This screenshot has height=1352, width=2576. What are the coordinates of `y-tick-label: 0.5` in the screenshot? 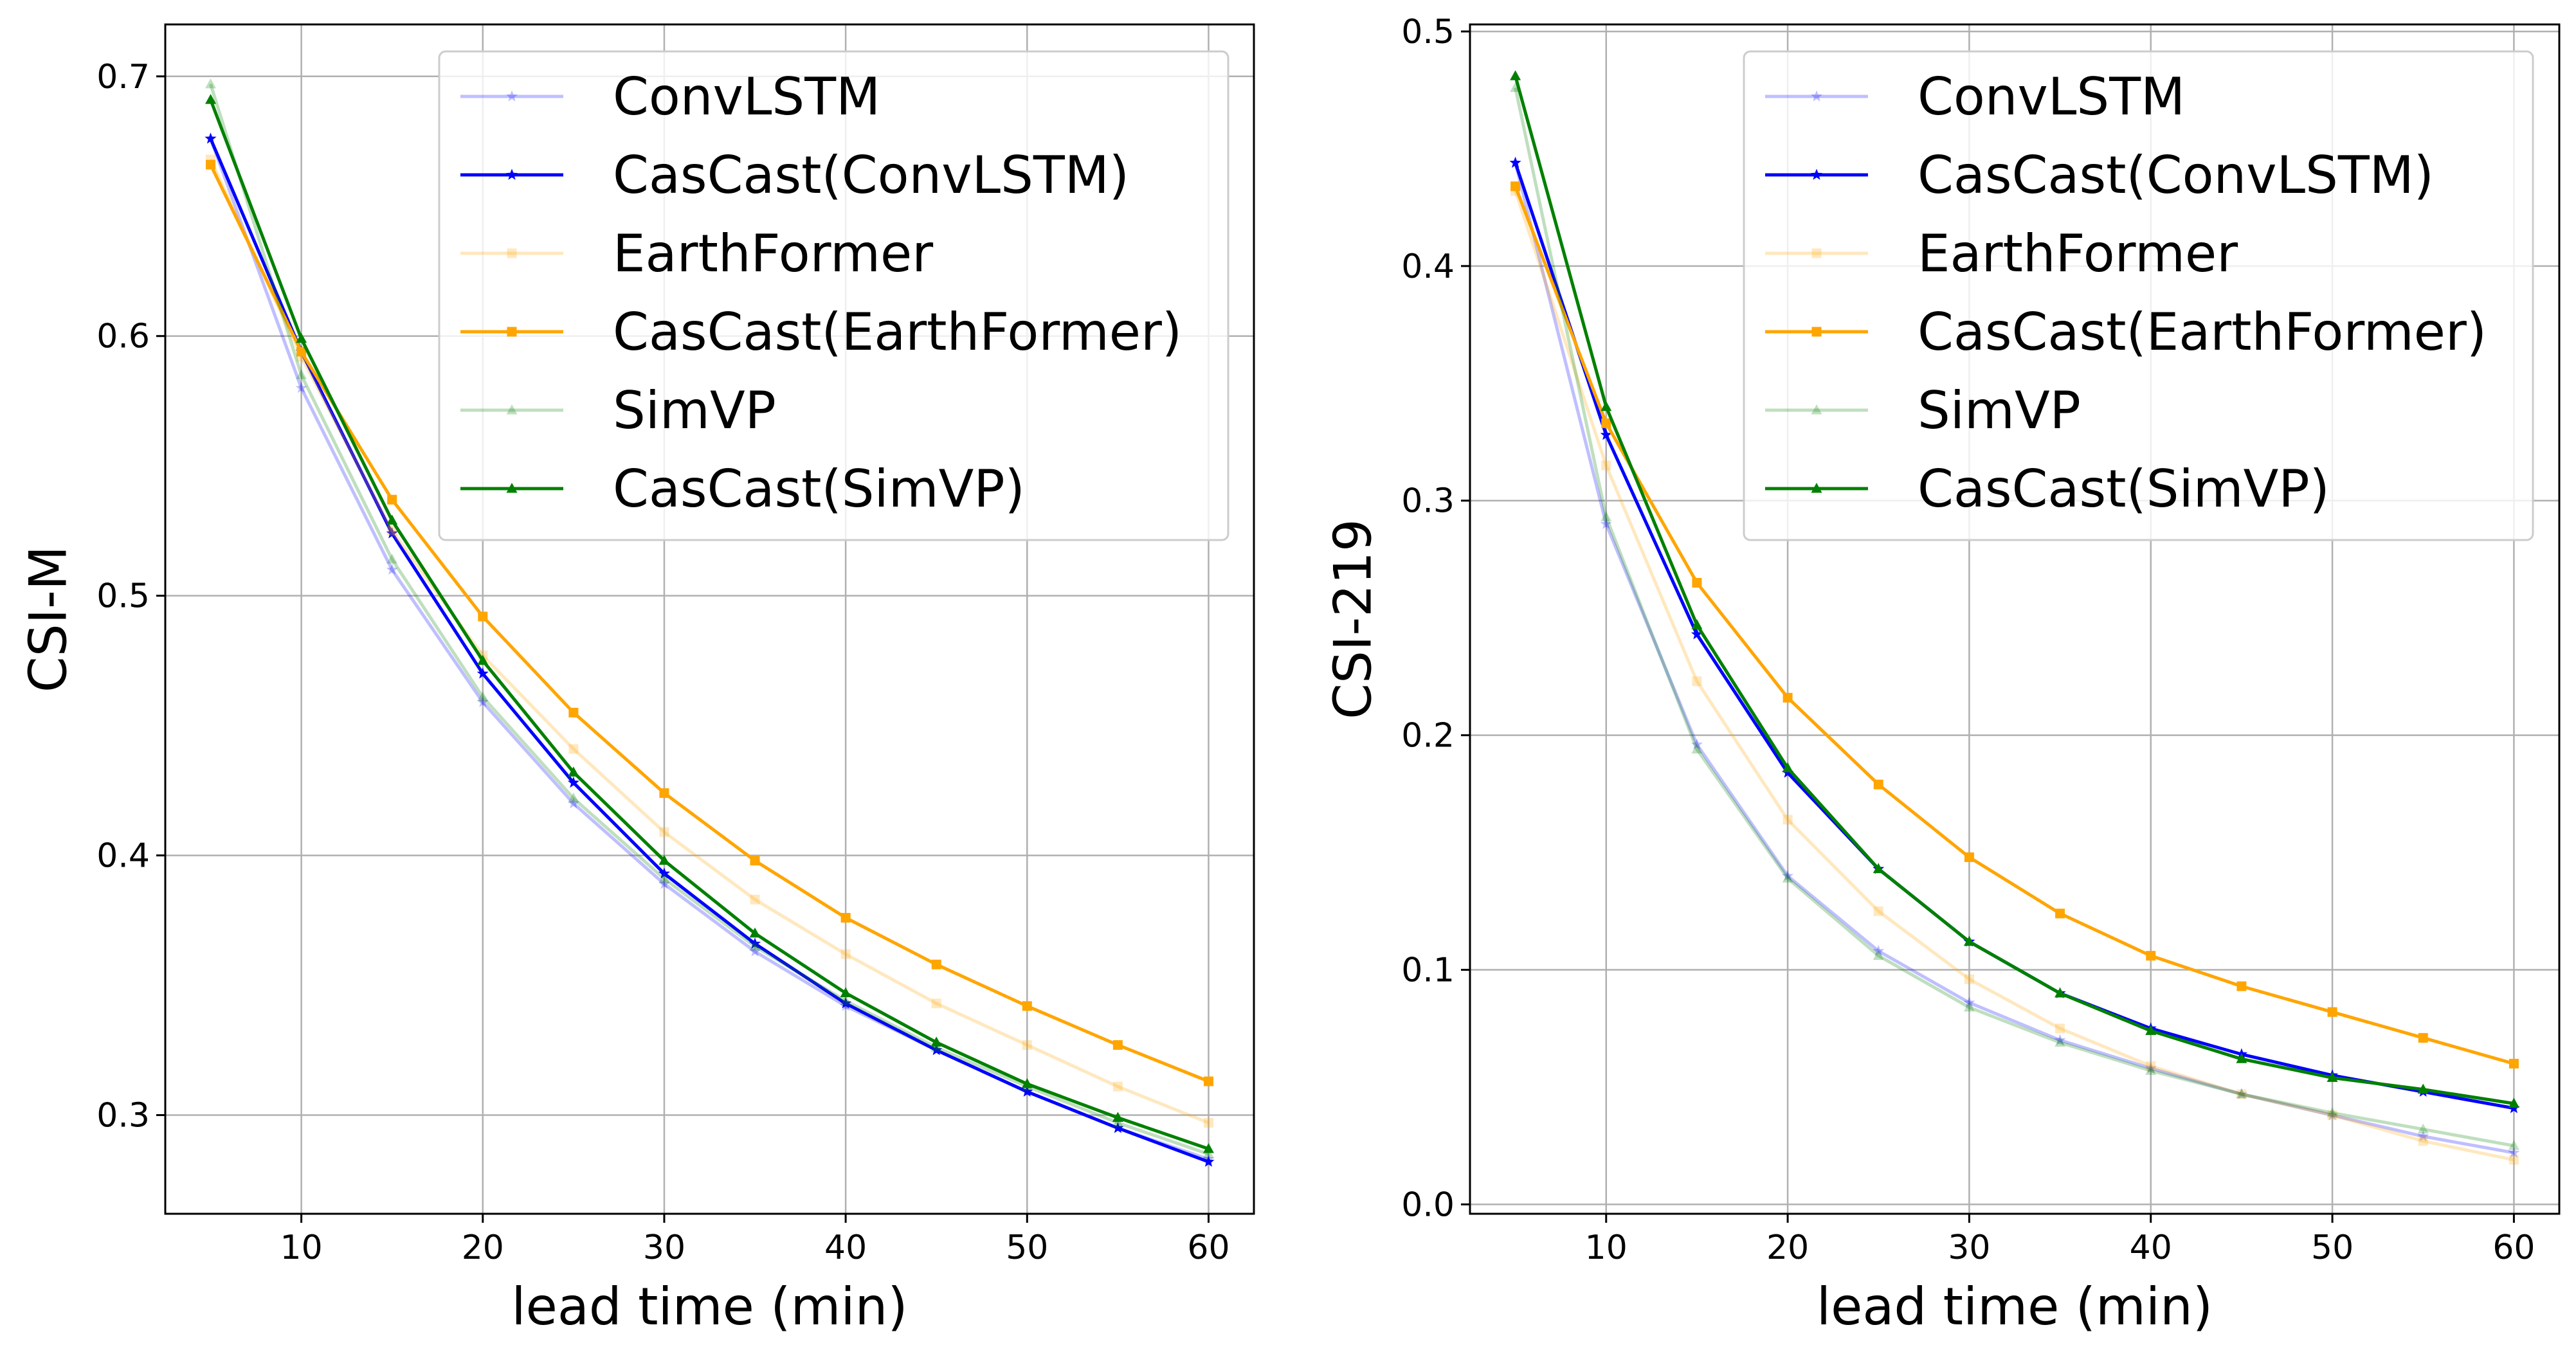 It's located at (123, 596).